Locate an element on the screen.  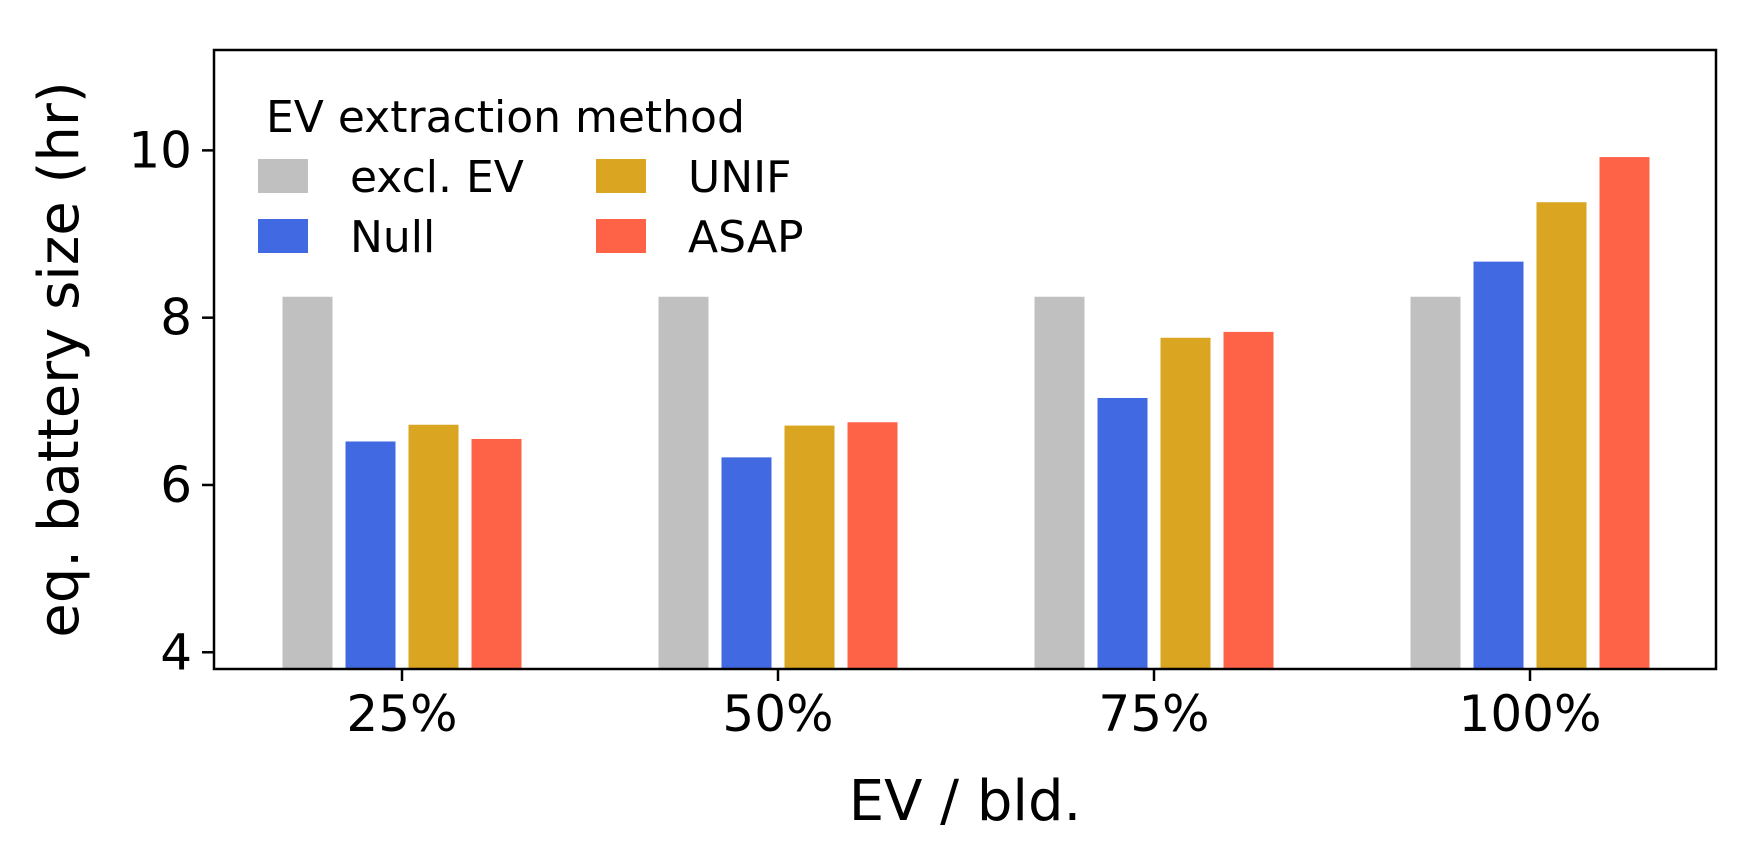
y-tick-label: 4 is located at coordinates (176, 652).